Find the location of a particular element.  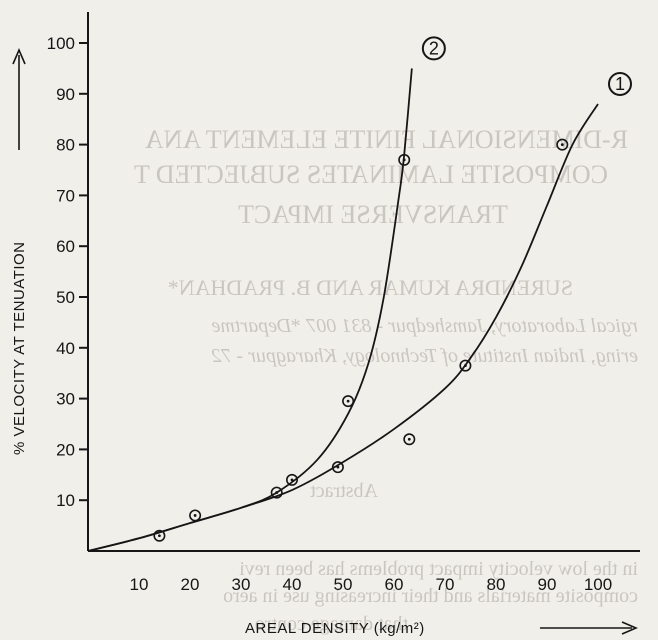

bleed-line: R-DIMENSIONAL FINITE ELEMENT ANA is located at coordinates (386, 139).